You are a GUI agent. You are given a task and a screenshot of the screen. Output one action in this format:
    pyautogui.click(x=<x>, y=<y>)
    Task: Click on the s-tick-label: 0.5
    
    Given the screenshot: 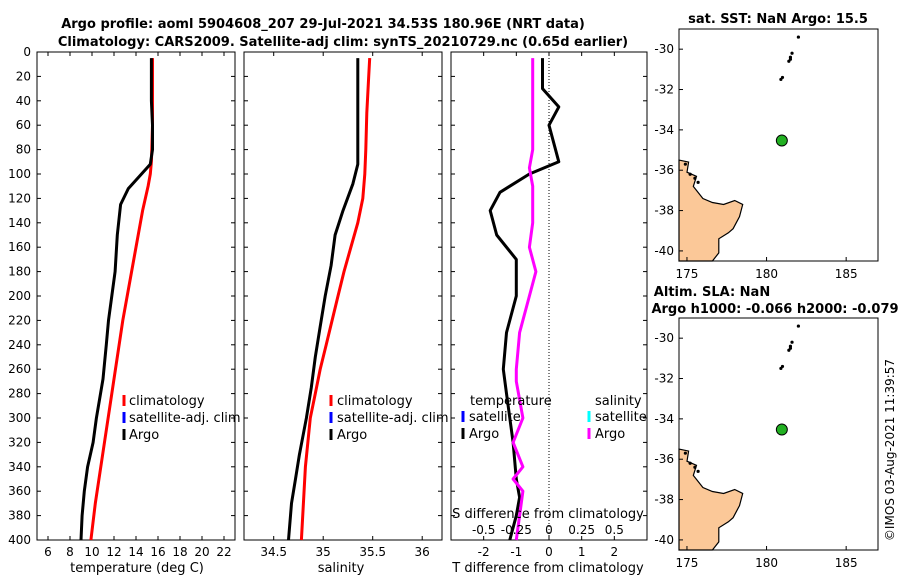 What is the action you would take?
    pyautogui.click(x=614, y=530)
    